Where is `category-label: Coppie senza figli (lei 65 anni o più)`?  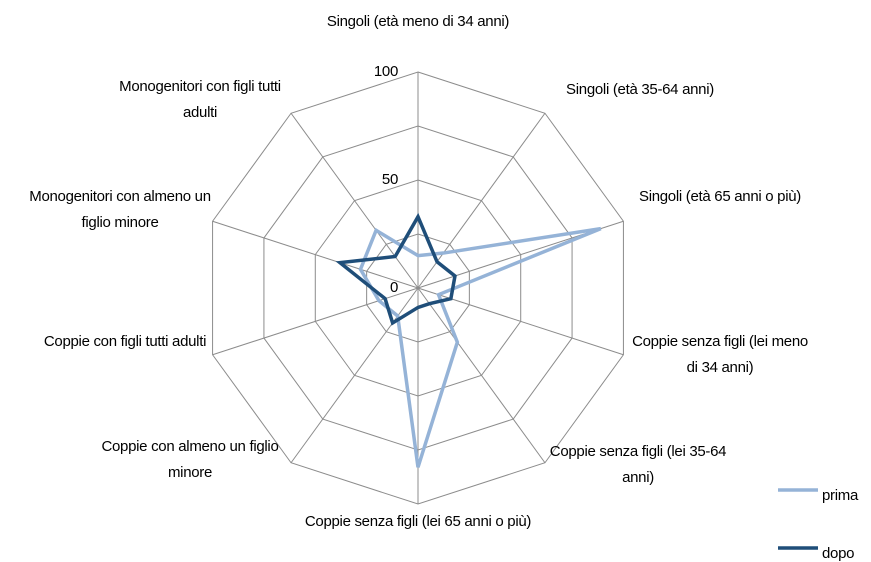 category-label: Coppie senza figli (lei 65 anni o più) is located at coordinates (418, 521).